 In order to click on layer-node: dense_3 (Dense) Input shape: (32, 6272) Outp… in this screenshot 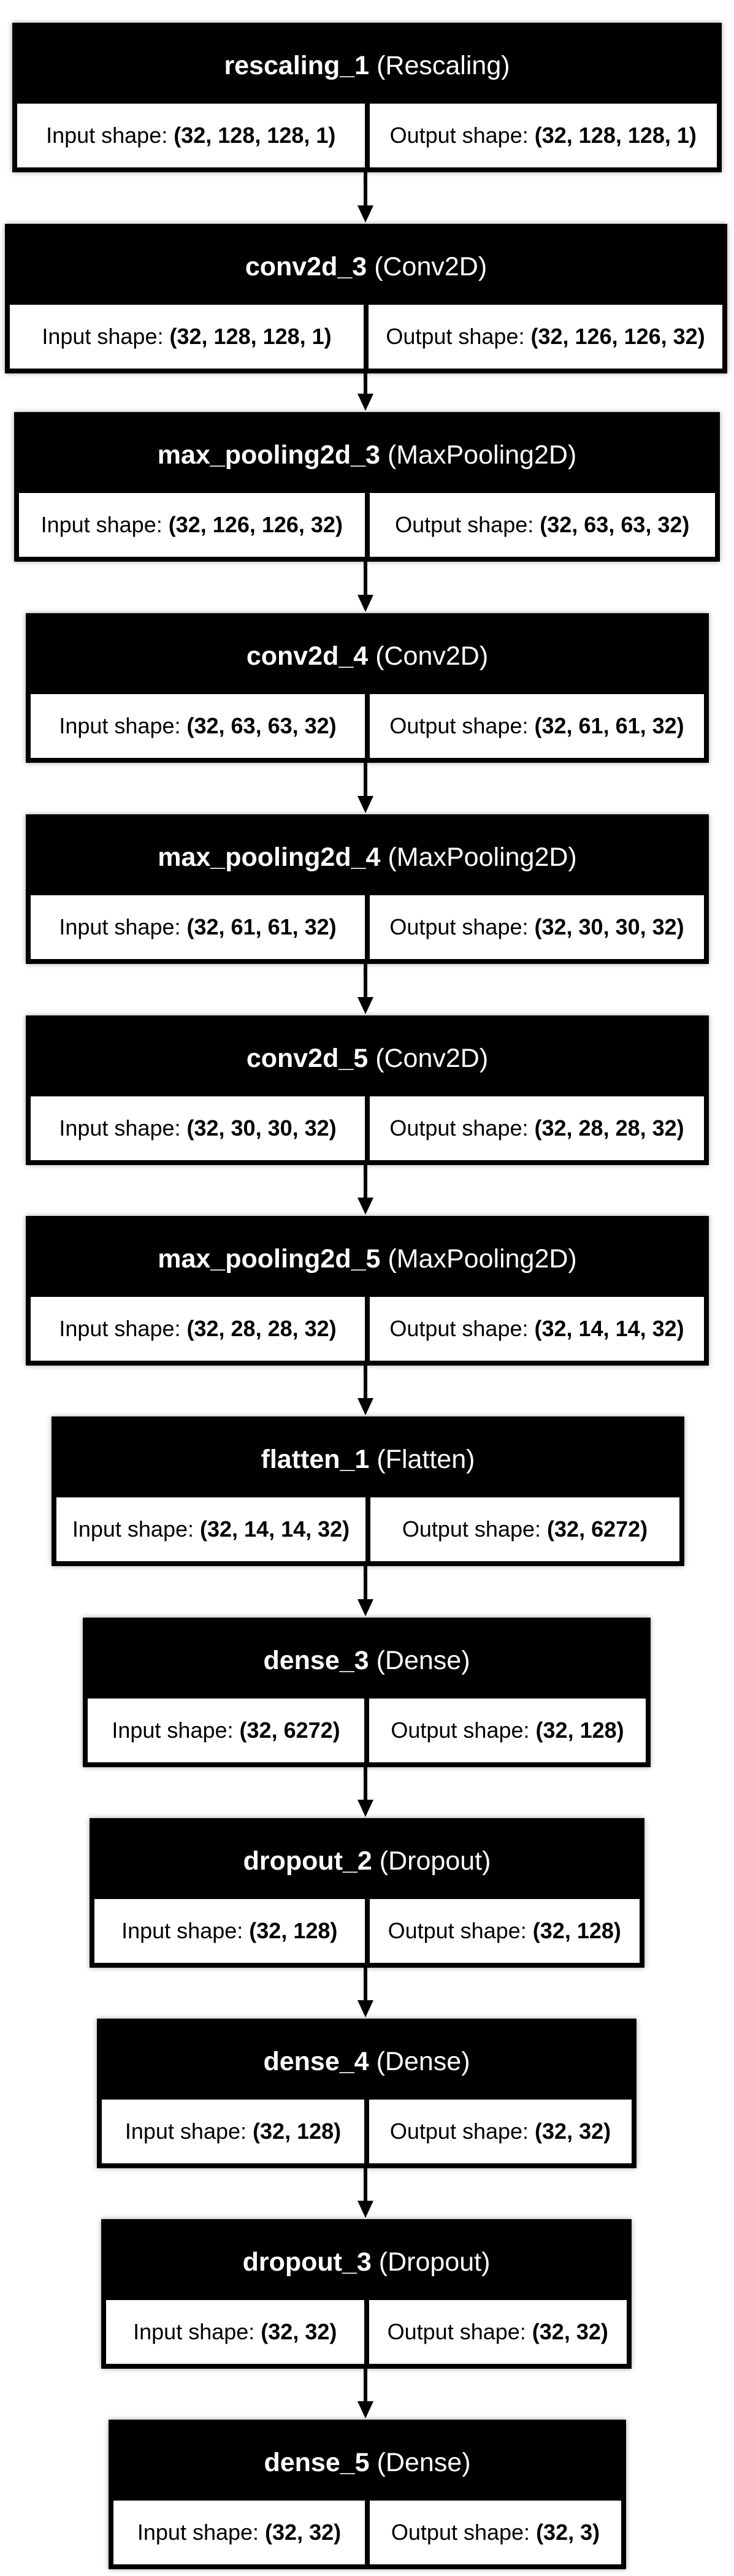, I will do `click(367, 1692)`.